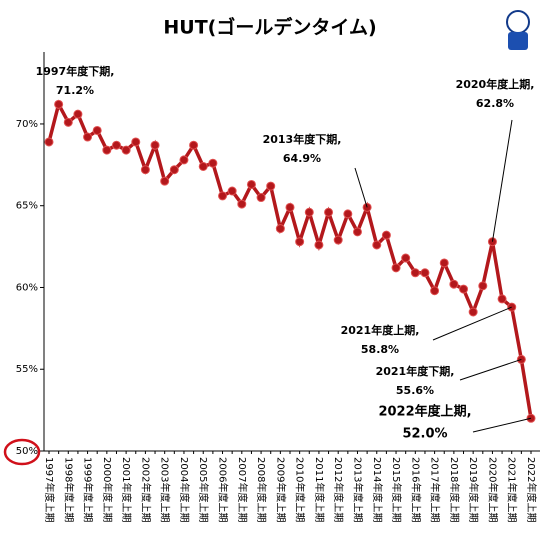  Describe the element at coordinates (415, 489) in the screenshot. I see `x-tick-label: 2016年度上期` at that location.